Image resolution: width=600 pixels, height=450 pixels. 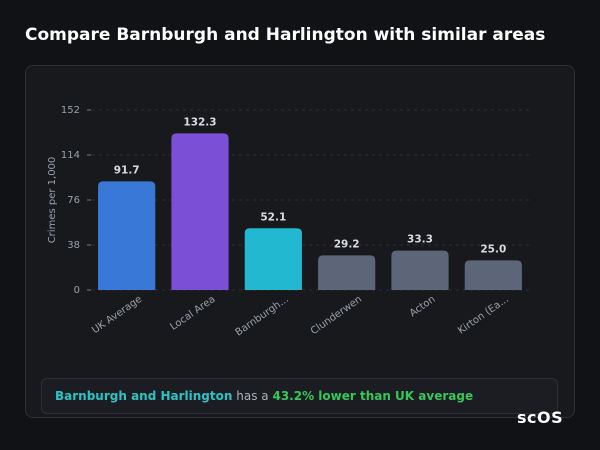 I want to click on y-tick-label: 152, so click(x=70, y=110).